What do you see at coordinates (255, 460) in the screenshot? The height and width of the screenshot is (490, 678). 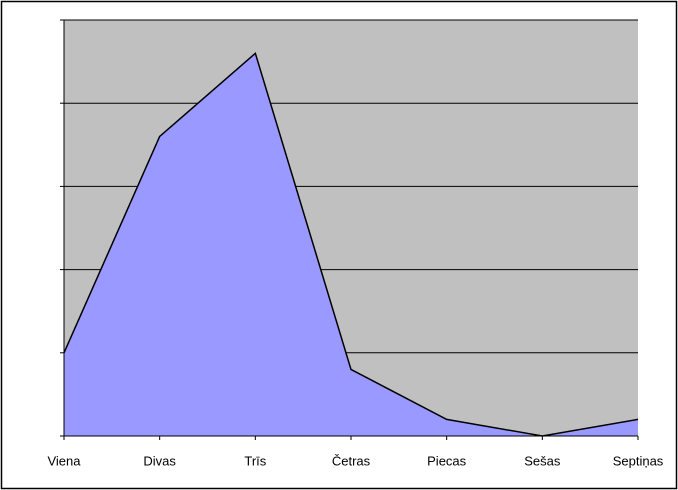 I see `x-tick-label: Trīs` at bounding box center [255, 460].